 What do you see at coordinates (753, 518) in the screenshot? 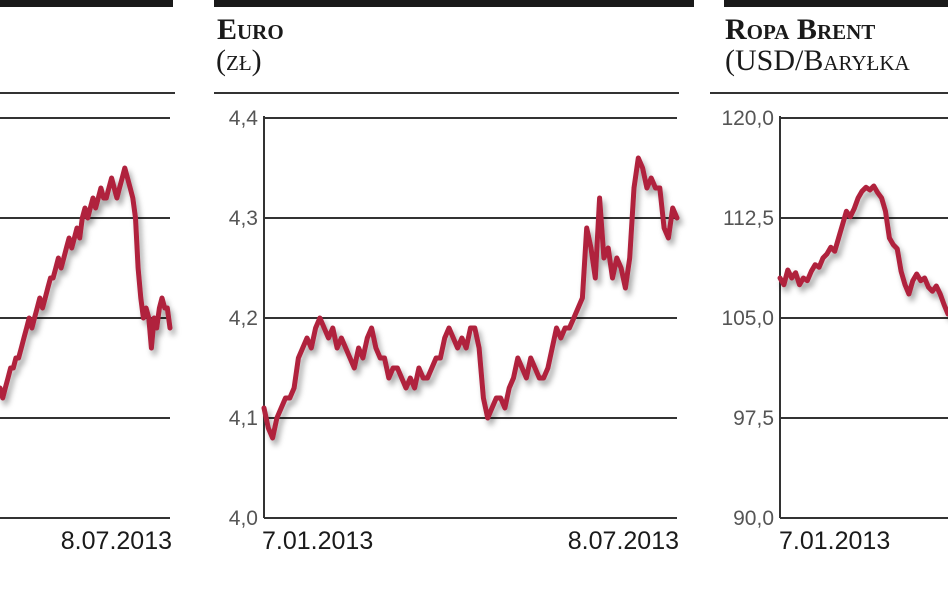
I see `y-tick-label: 90,0` at bounding box center [753, 518].